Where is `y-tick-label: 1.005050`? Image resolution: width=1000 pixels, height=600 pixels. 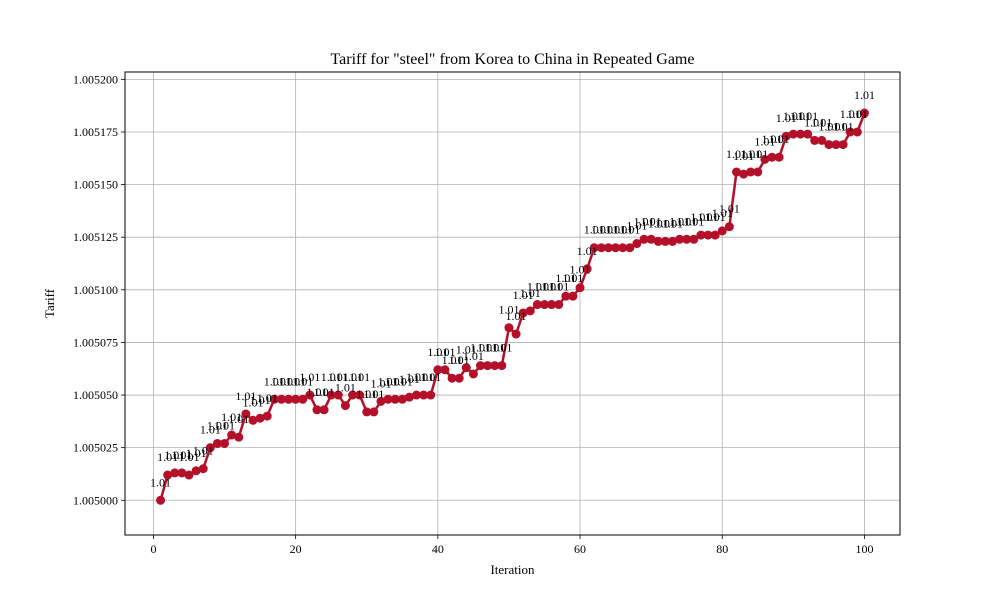
y-tick-label: 1.005050 is located at coordinates (95, 395).